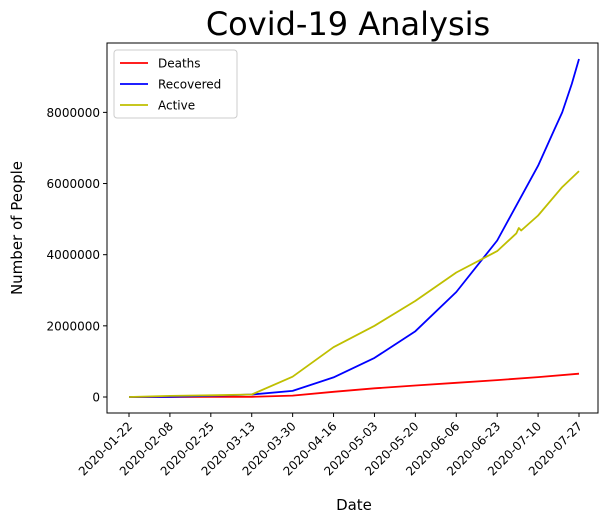  I want to click on legend-box, so click(175, 84).